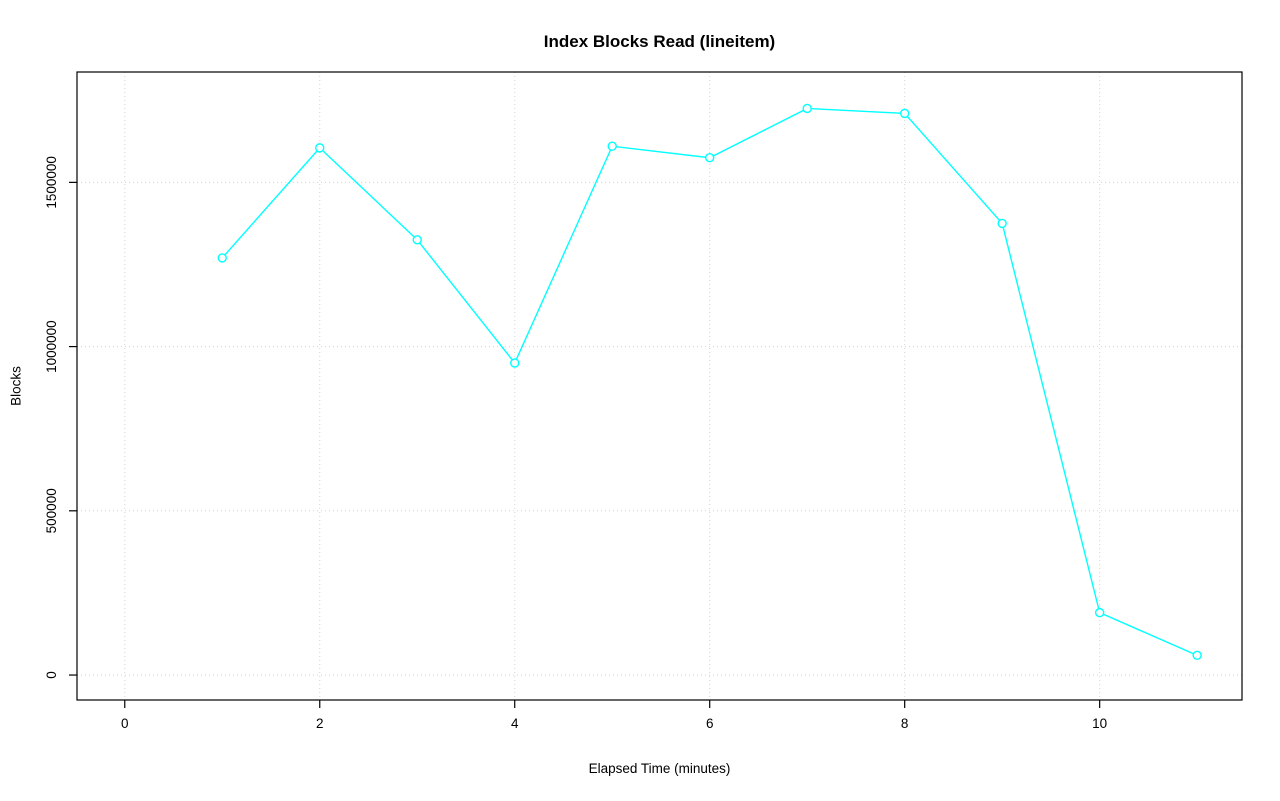 The image size is (1280, 801). What do you see at coordinates (51, 346) in the screenshot?
I see `y-tick-label: 1000000` at bounding box center [51, 346].